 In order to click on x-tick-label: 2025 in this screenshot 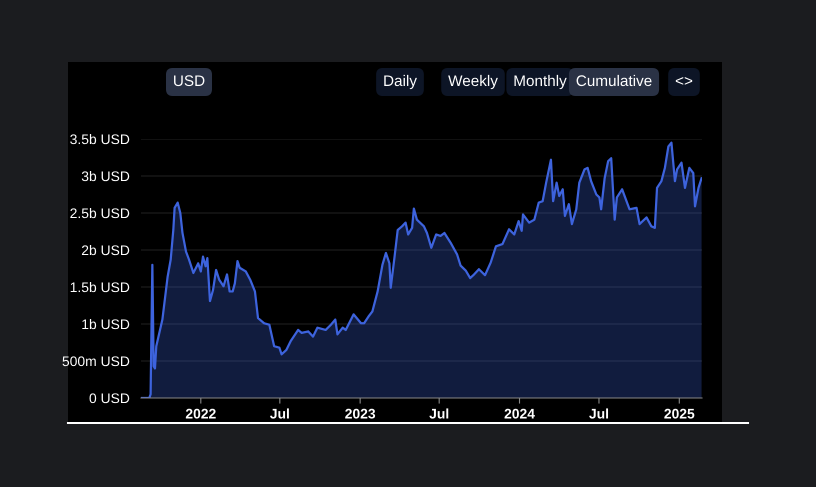, I will do `click(679, 413)`.